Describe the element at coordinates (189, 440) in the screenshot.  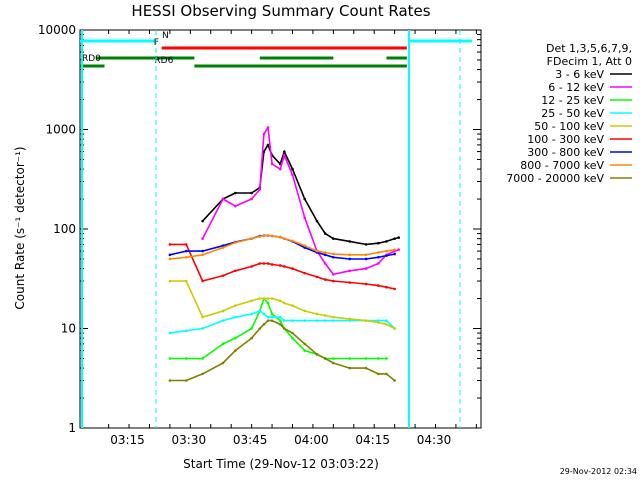
I see `x-tick-label: 03:30` at that location.